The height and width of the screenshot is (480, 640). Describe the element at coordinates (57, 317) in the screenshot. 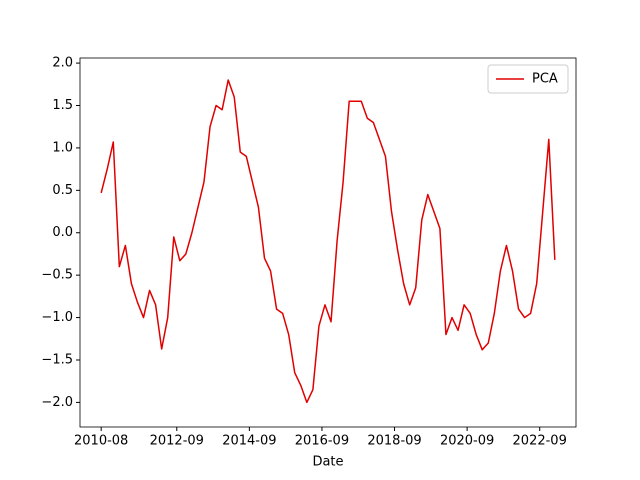

I see `y-tick-label: −1.0` at that location.